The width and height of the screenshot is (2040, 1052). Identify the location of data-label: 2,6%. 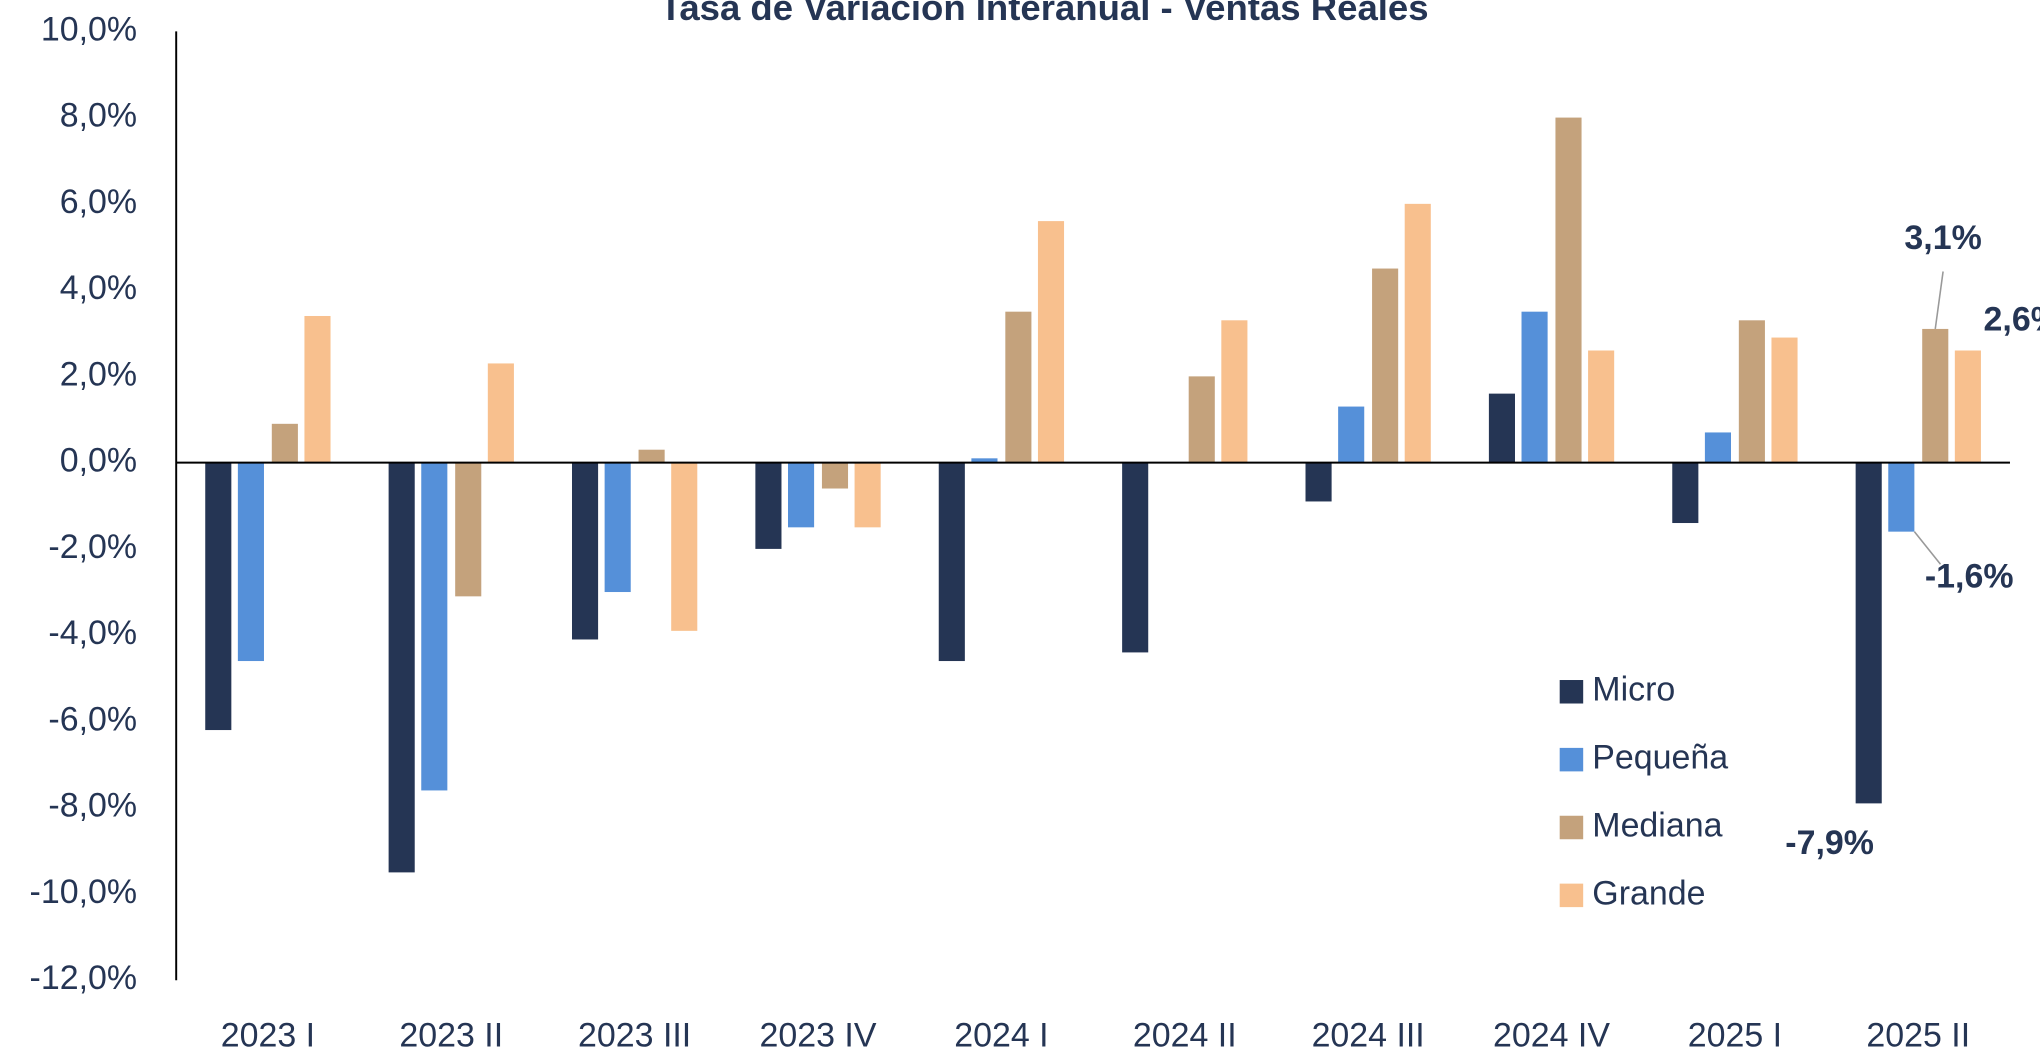
(2012, 320).